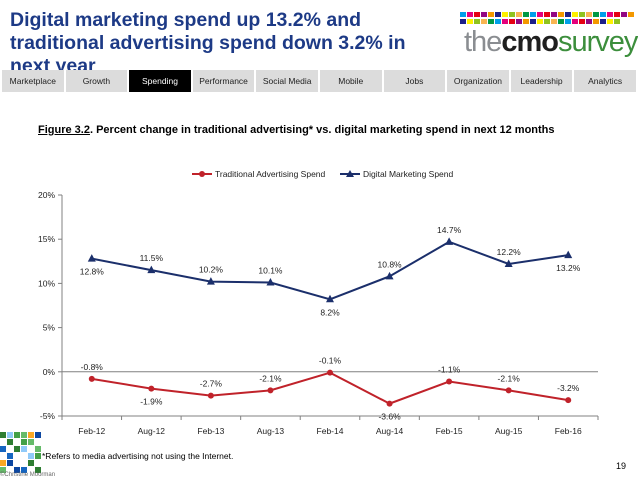 The height and width of the screenshot is (479, 638). Describe the element at coordinates (449, 230) in the screenshot. I see `digital-data-label: 14.7%` at that location.